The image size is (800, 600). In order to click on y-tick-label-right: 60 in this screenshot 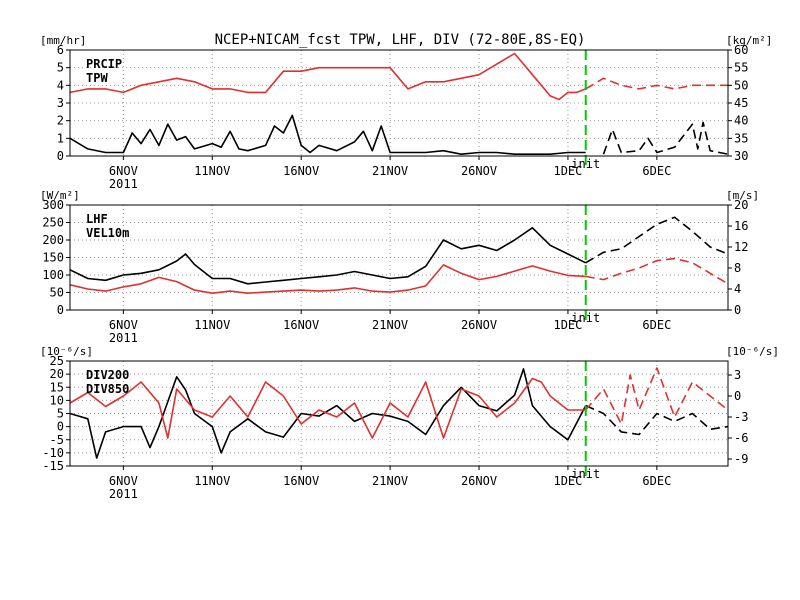, I will do `click(741, 50)`.